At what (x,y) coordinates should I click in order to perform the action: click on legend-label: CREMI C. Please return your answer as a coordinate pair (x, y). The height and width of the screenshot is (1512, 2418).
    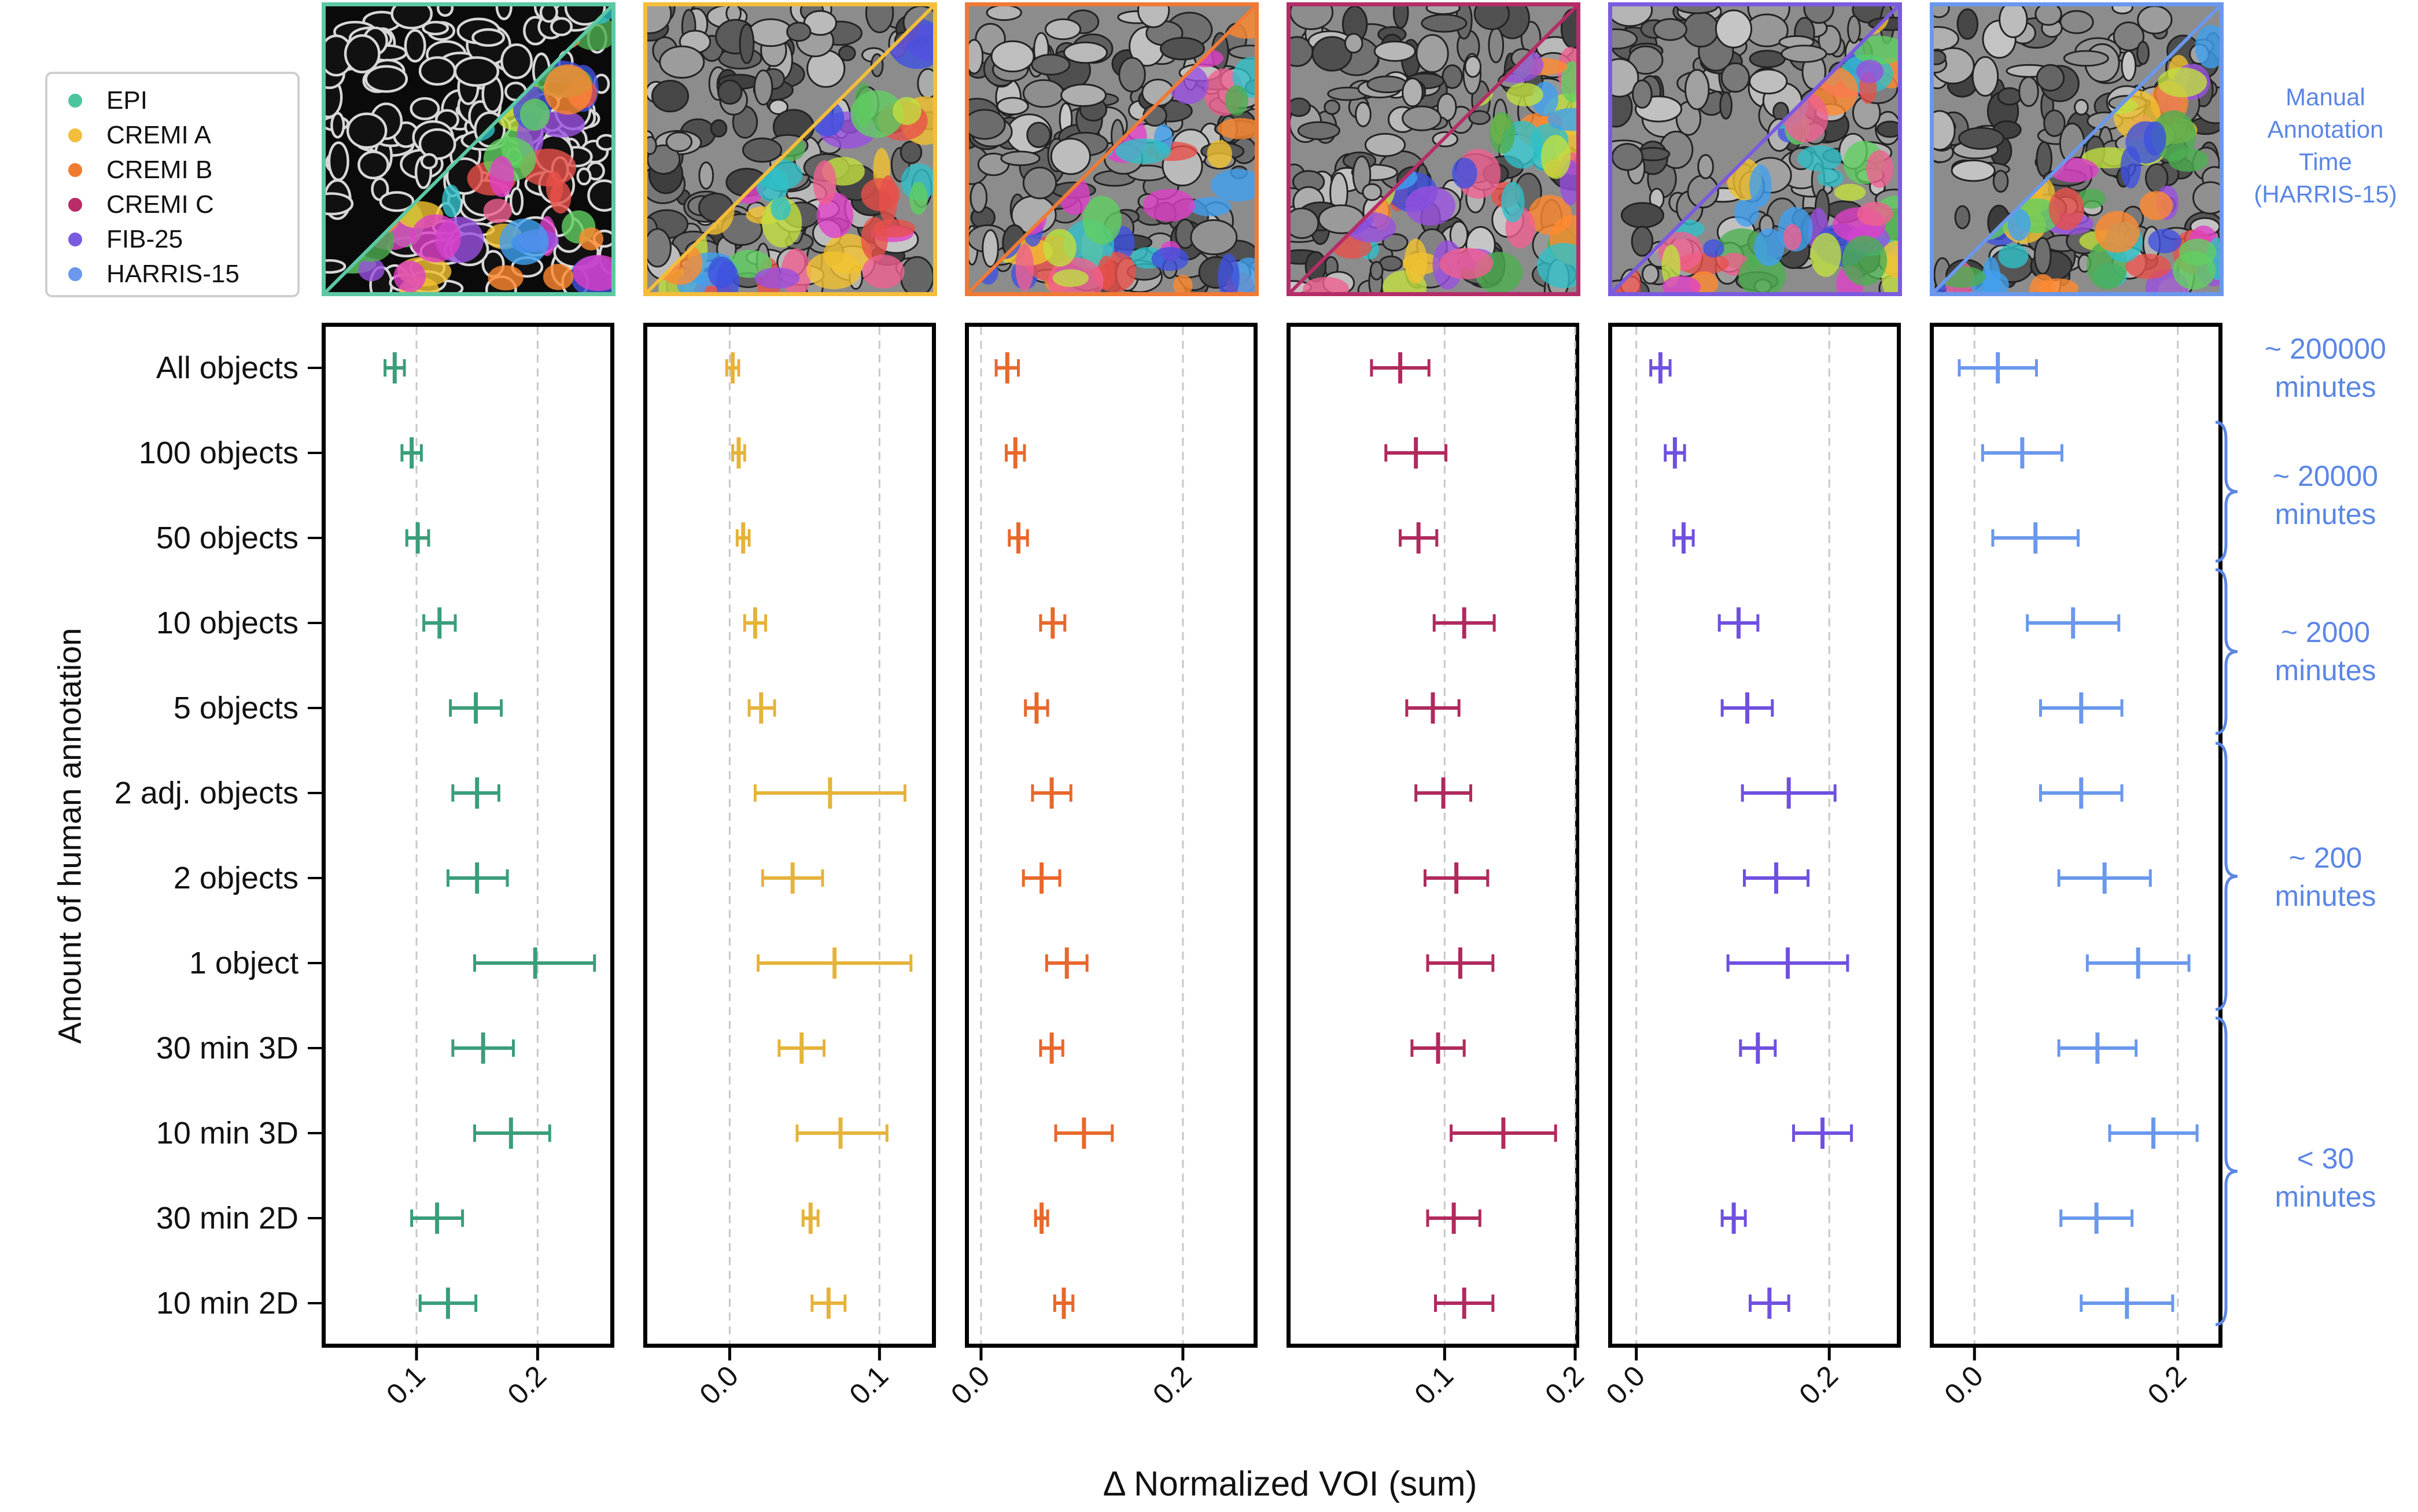
    Looking at the image, I should click on (160, 204).